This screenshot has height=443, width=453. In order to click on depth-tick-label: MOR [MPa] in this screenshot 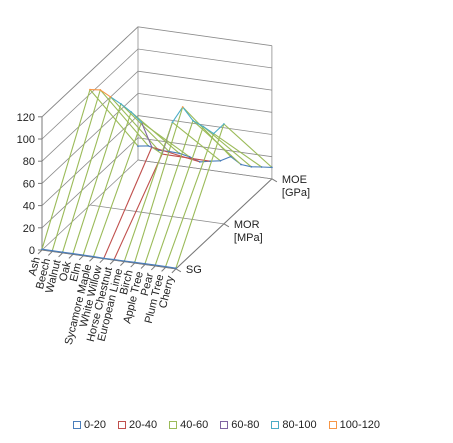, I will do `click(248, 231)`.